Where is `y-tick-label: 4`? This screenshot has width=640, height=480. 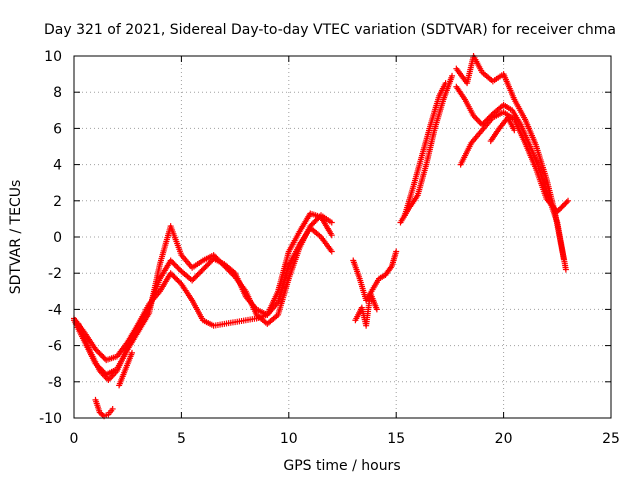
y-tick-label: 4 is located at coordinates (57, 166).